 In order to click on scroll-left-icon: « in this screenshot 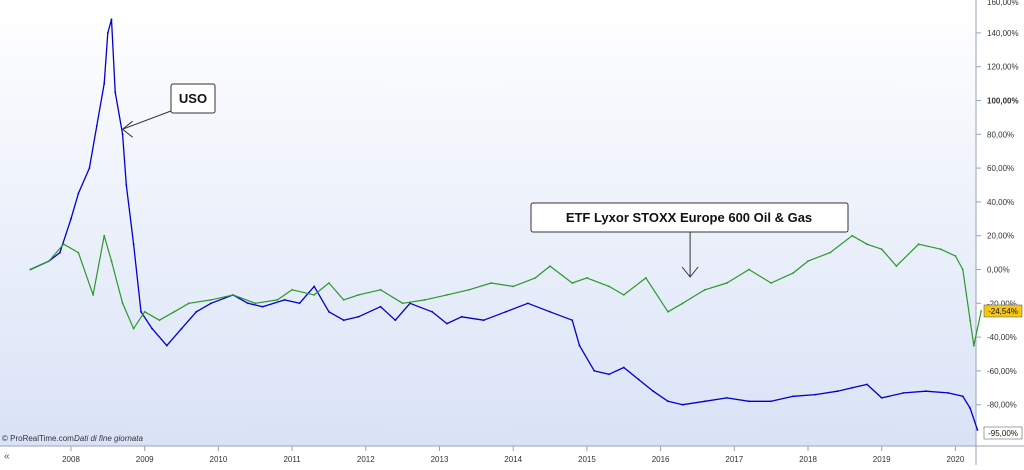, I will do `click(7, 456)`.